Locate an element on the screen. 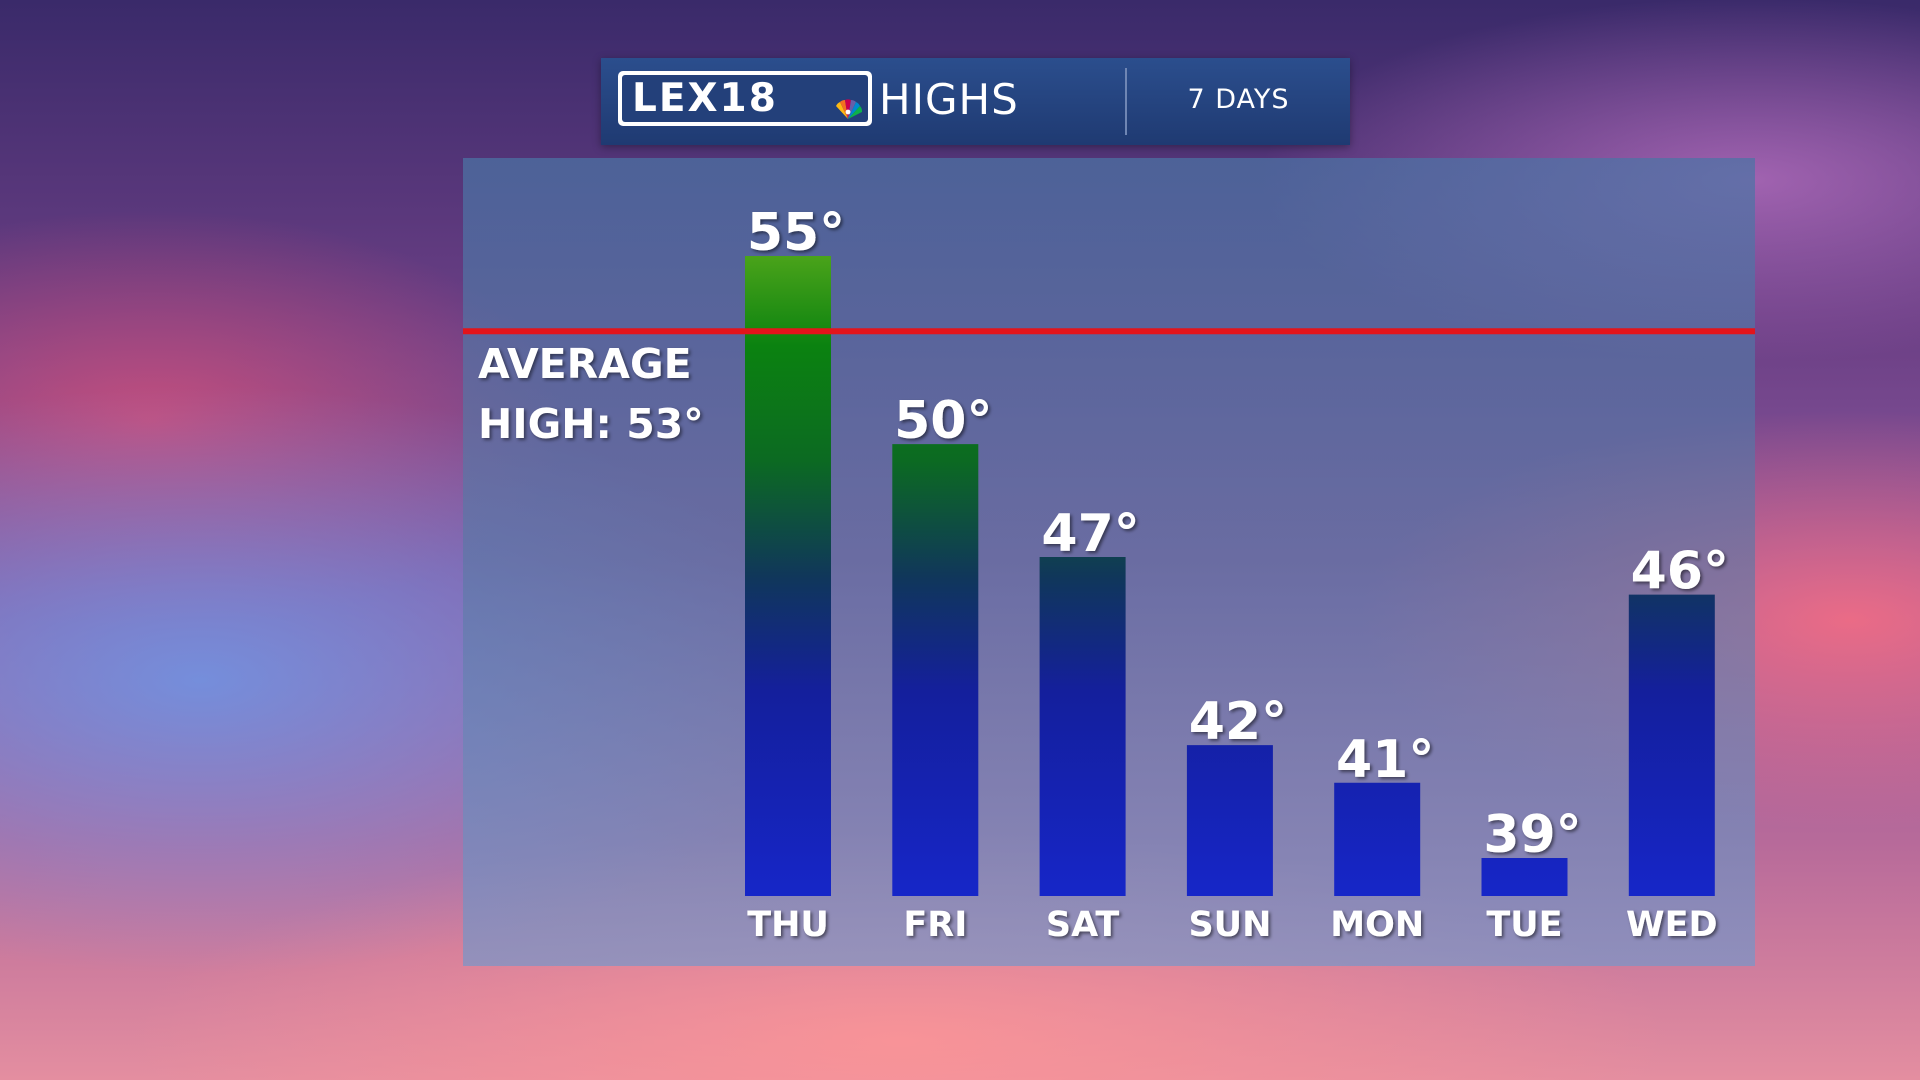  bar-tue is located at coordinates (1524, 877).